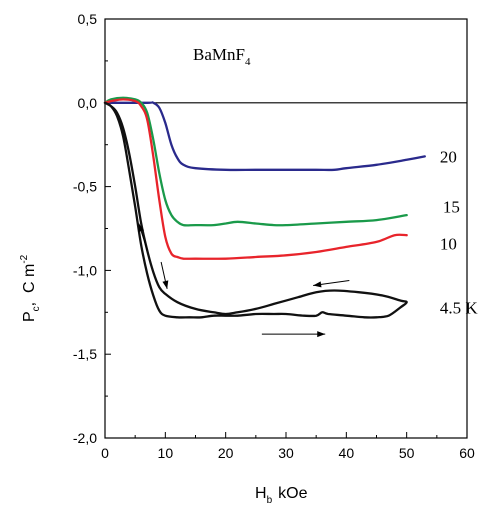  Describe the element at coordinates (407, 453) in the screenshot. I see `x-tick-label: 50` at that location.